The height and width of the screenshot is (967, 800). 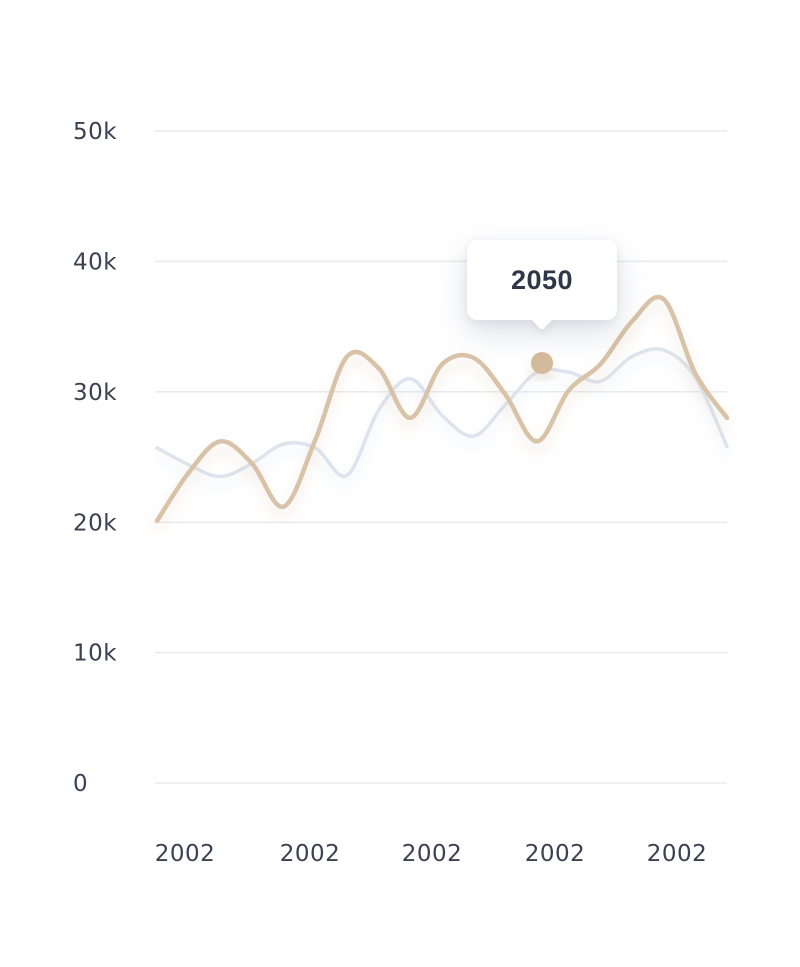 I want to click on x-axis-labels: 2002 2002 2002 2002 2002, so click(x=431, y=854).